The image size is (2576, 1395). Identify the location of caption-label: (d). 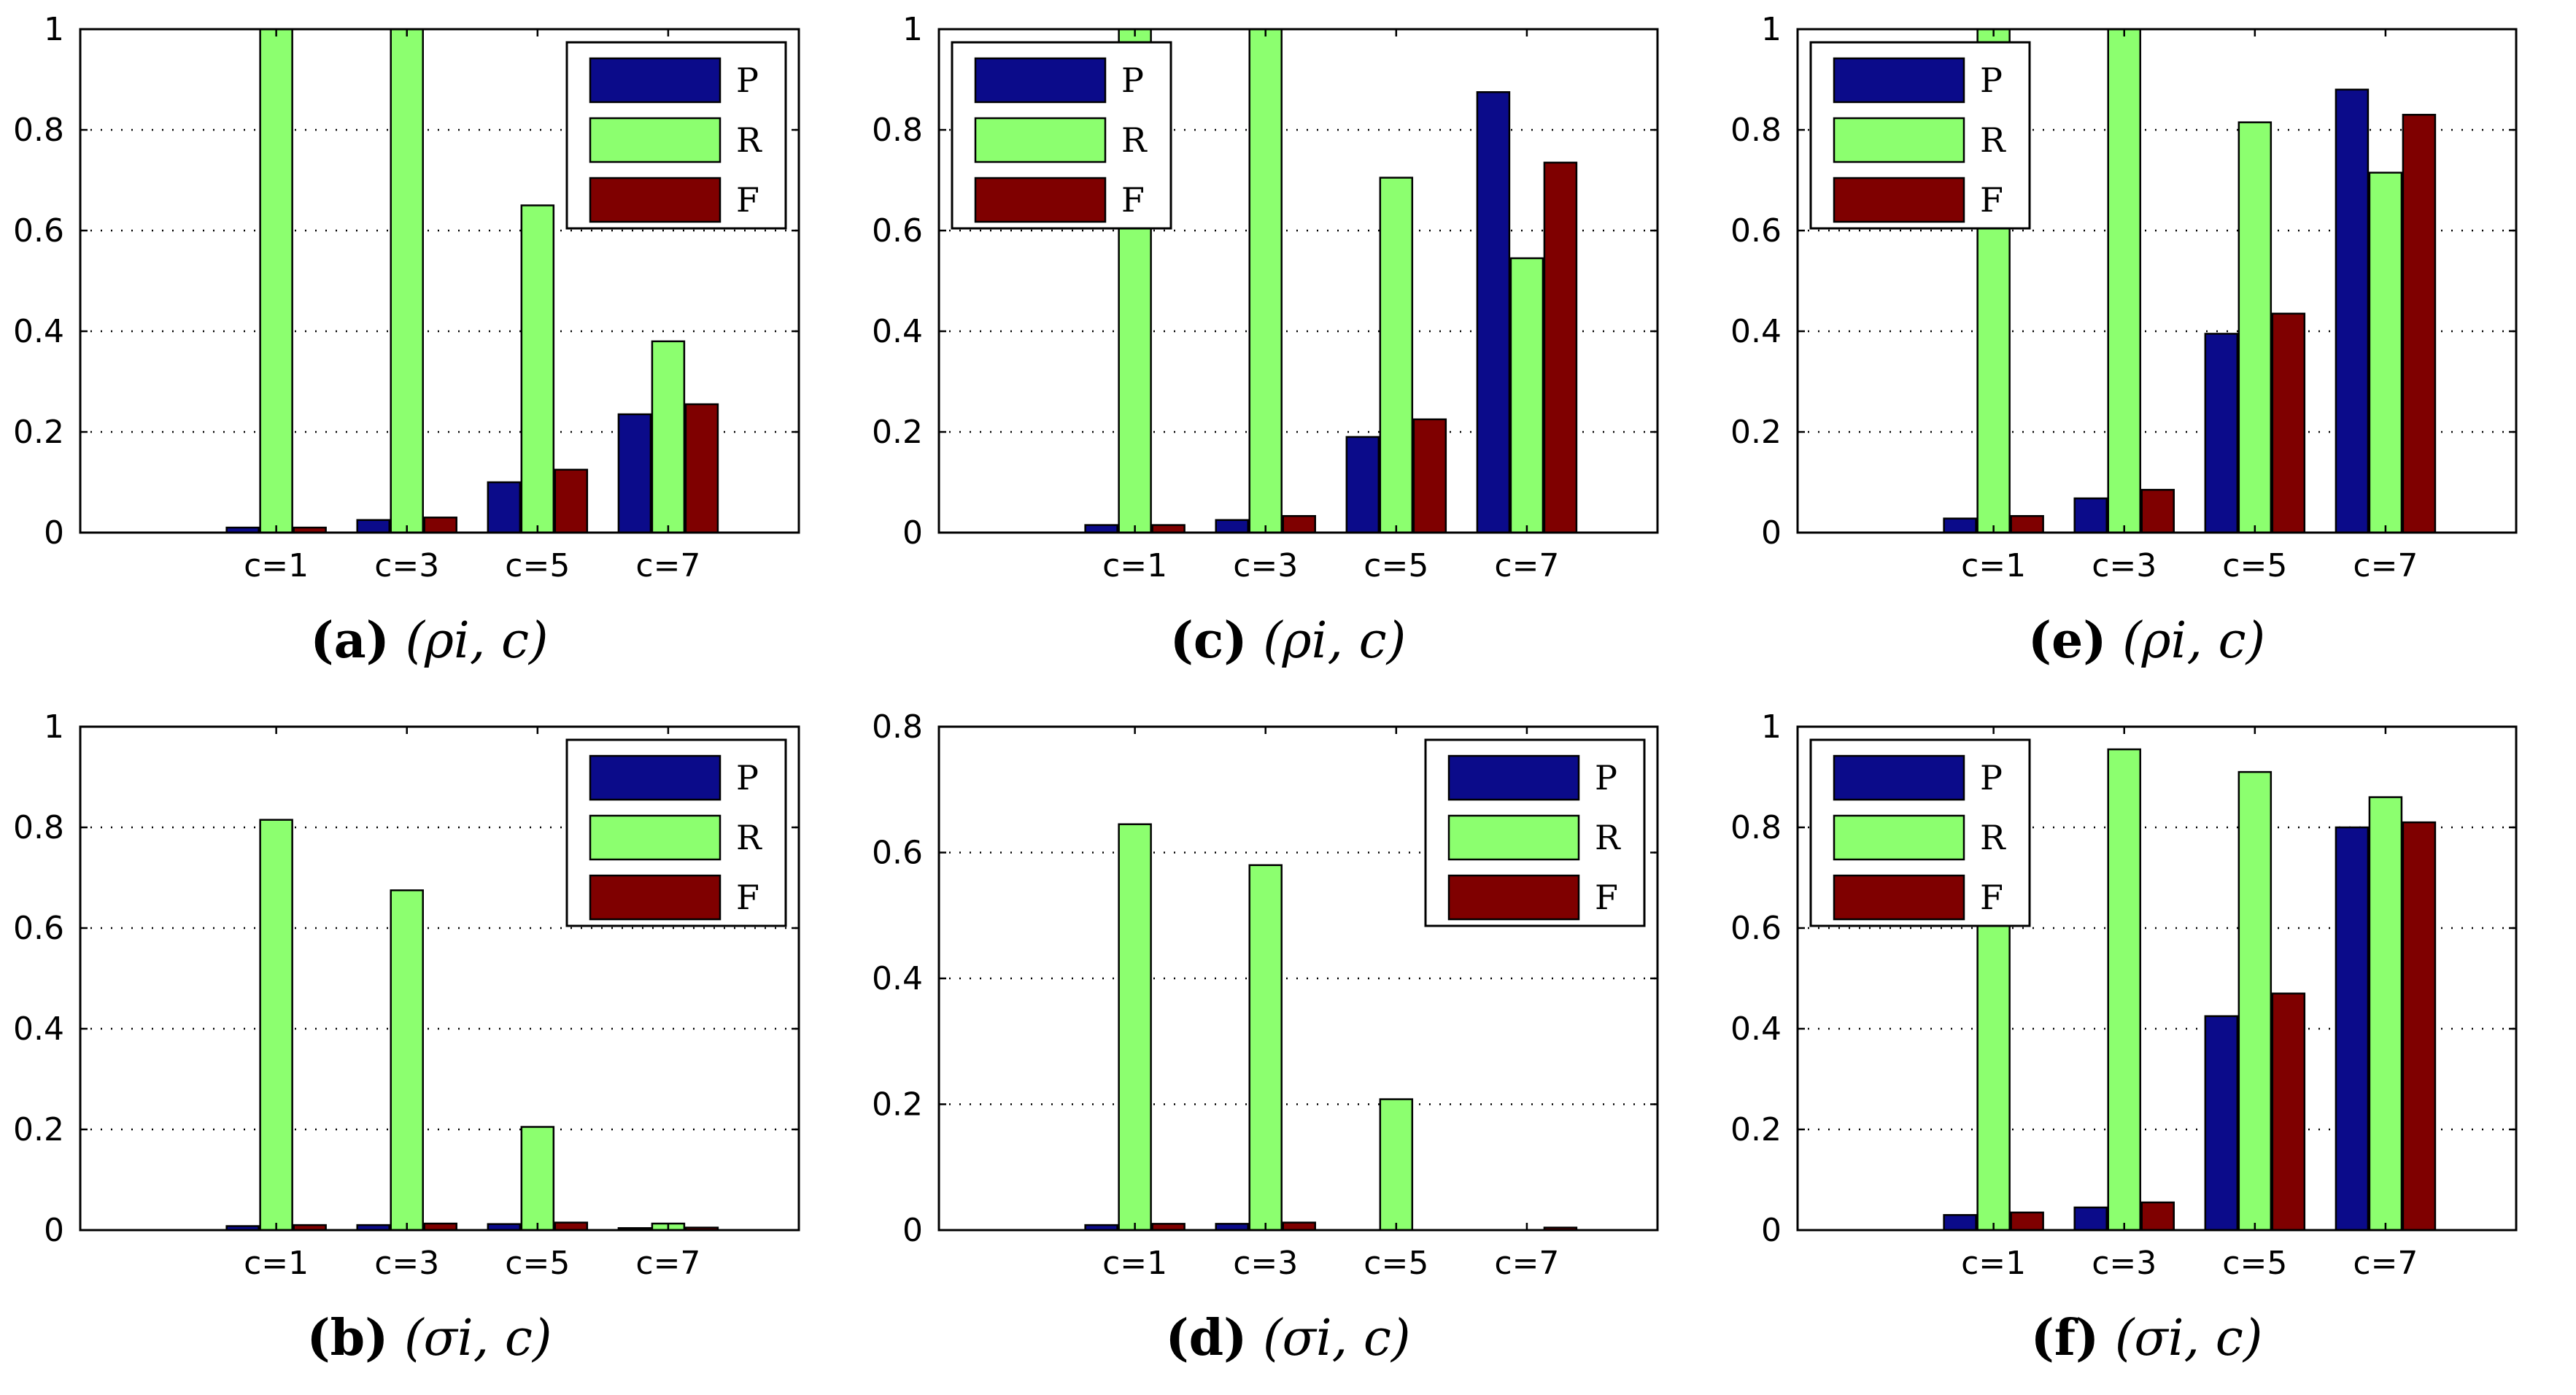
(1206, 1338).